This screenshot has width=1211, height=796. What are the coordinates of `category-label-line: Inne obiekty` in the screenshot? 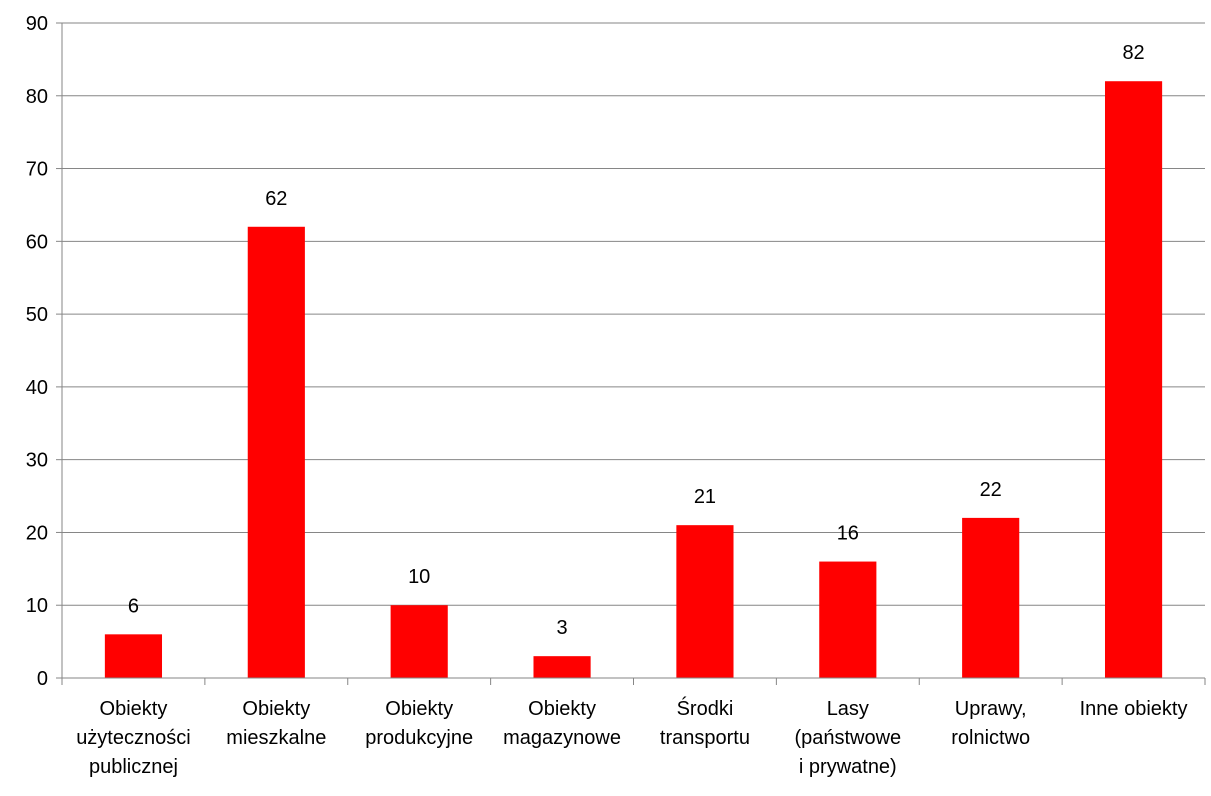 It's located at (1134, 709).